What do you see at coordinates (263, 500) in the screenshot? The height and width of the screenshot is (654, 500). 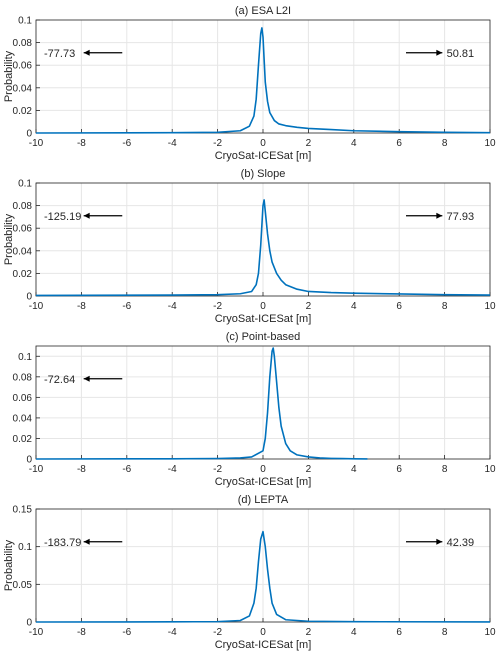 I see `chart-title: (d) LEPTA` at bounding box center [263, 500].